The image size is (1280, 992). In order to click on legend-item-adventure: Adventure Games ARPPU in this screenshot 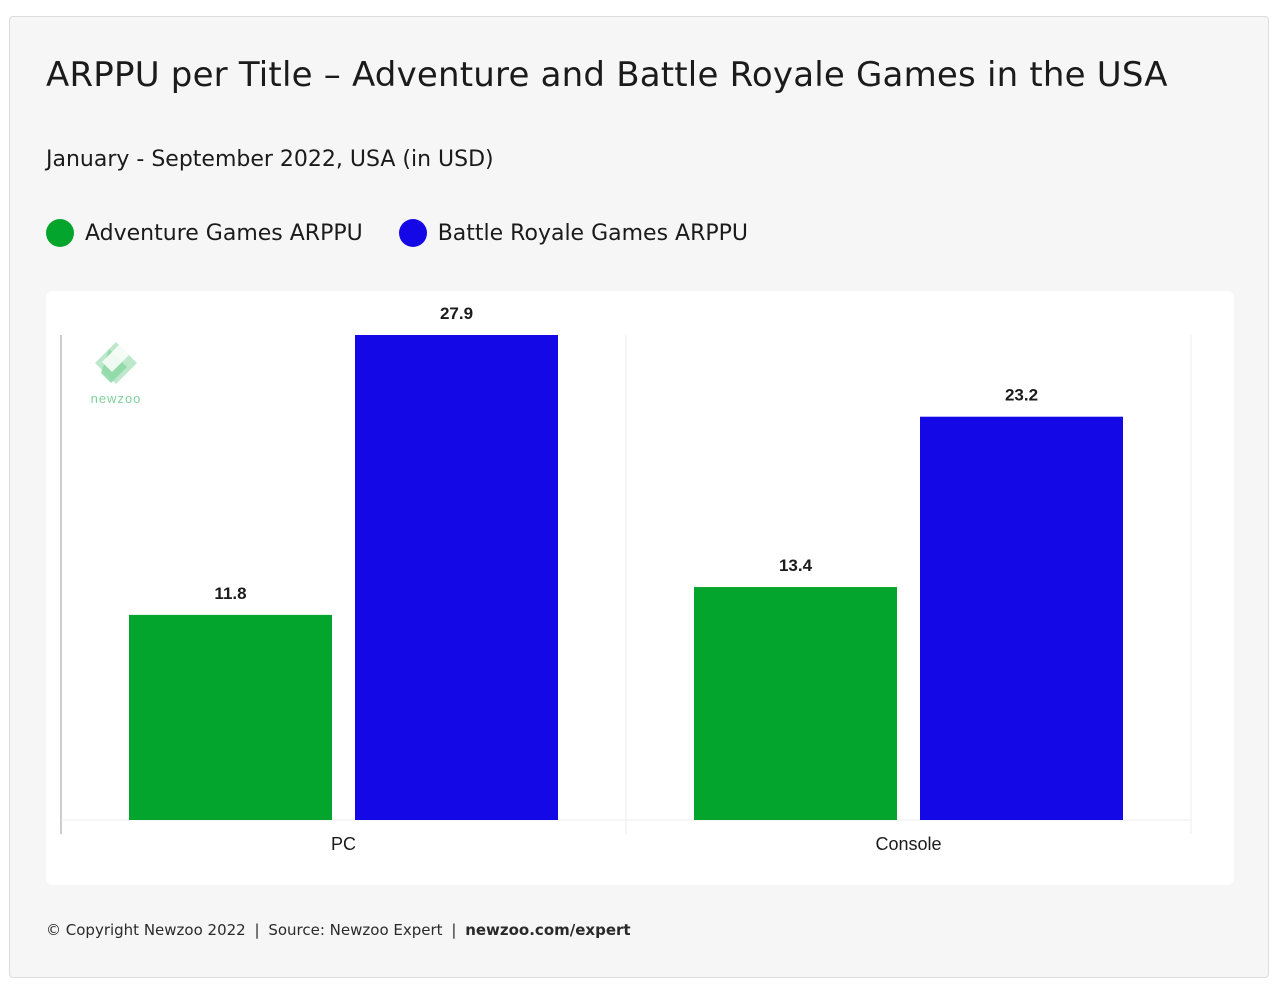, I will do `click(204, 233)`.